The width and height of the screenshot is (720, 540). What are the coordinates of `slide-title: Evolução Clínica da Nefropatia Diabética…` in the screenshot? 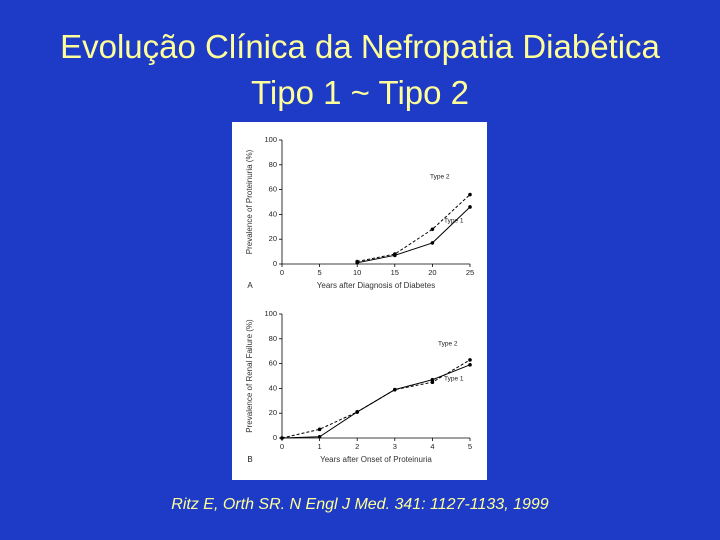 It's located at (360, 69).